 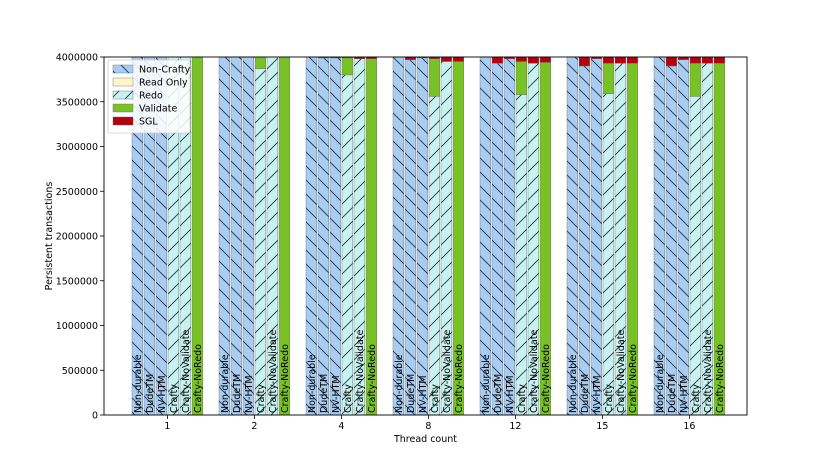 What do you see at coordinates (285, 378) in the screenshot?
I see `bar-label-2-crafty-noredo: Crafty-NoRedo` at bounding box center [285, 378].